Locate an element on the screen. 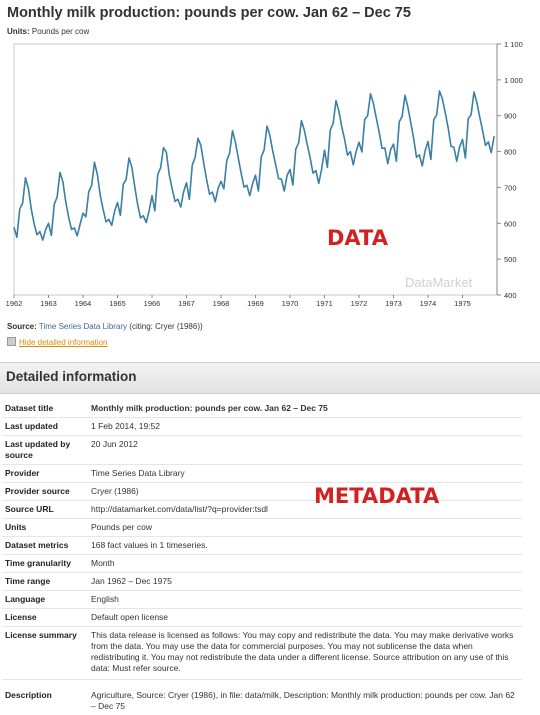  x-tick-label: 1975 is located at coordinates (462, 303).